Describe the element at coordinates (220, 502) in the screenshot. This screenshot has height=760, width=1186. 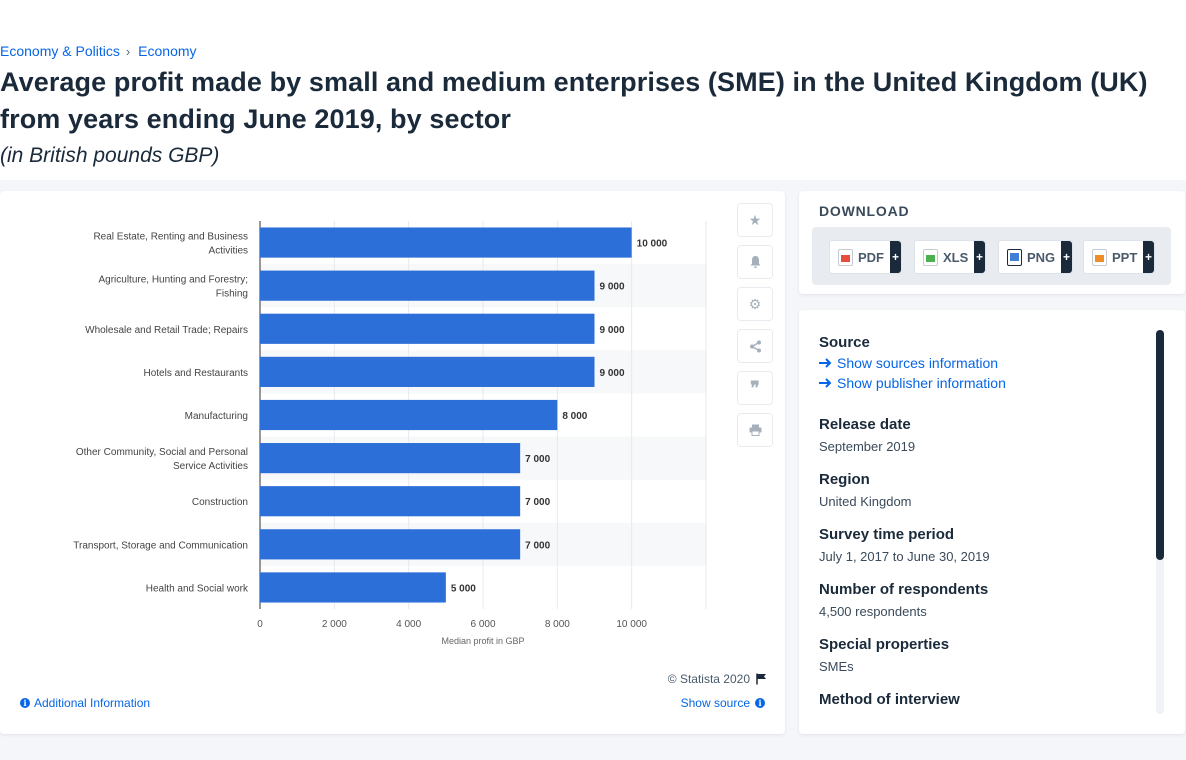
I see `category-label: Construction` at that location.